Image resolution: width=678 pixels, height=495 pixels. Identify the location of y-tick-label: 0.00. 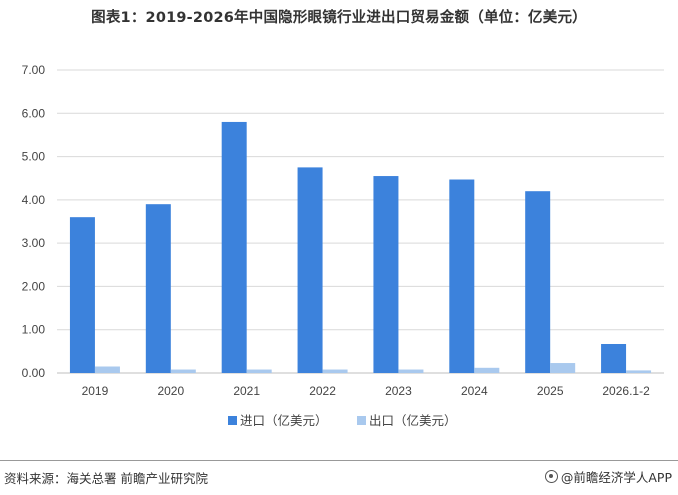
(34, 373).